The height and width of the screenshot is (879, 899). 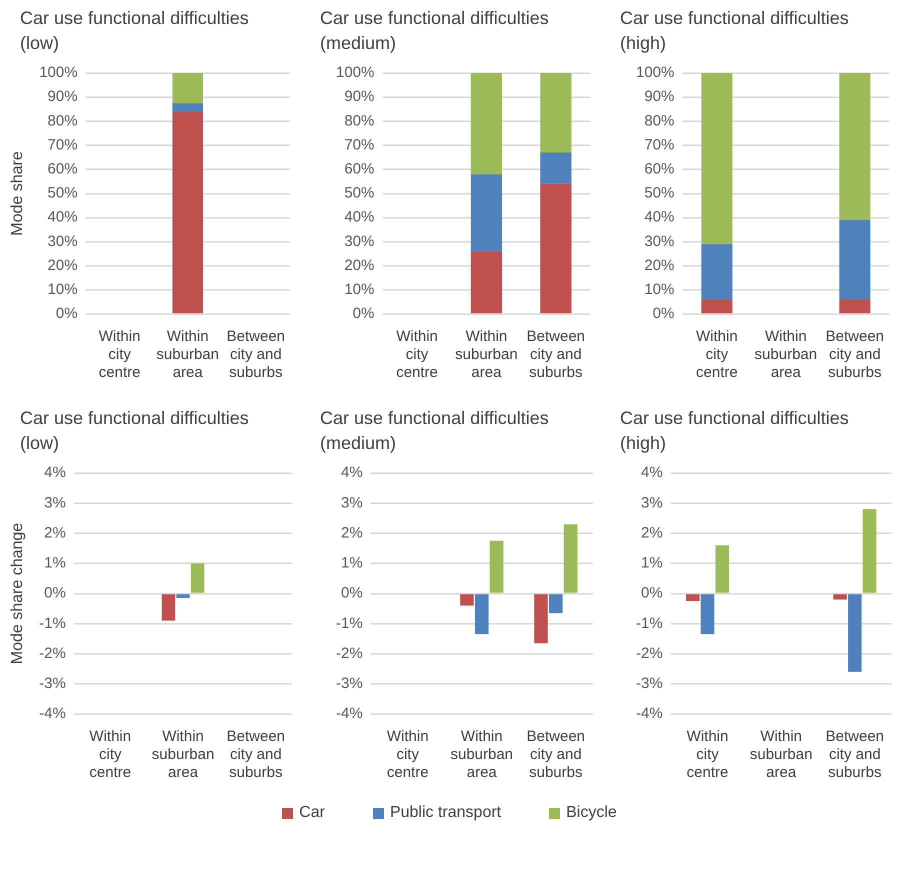 What do you see at coordinates (17, 193) in the screenshot?
I see `y-axis-title: Mode share` at bounding box center [17, 193].